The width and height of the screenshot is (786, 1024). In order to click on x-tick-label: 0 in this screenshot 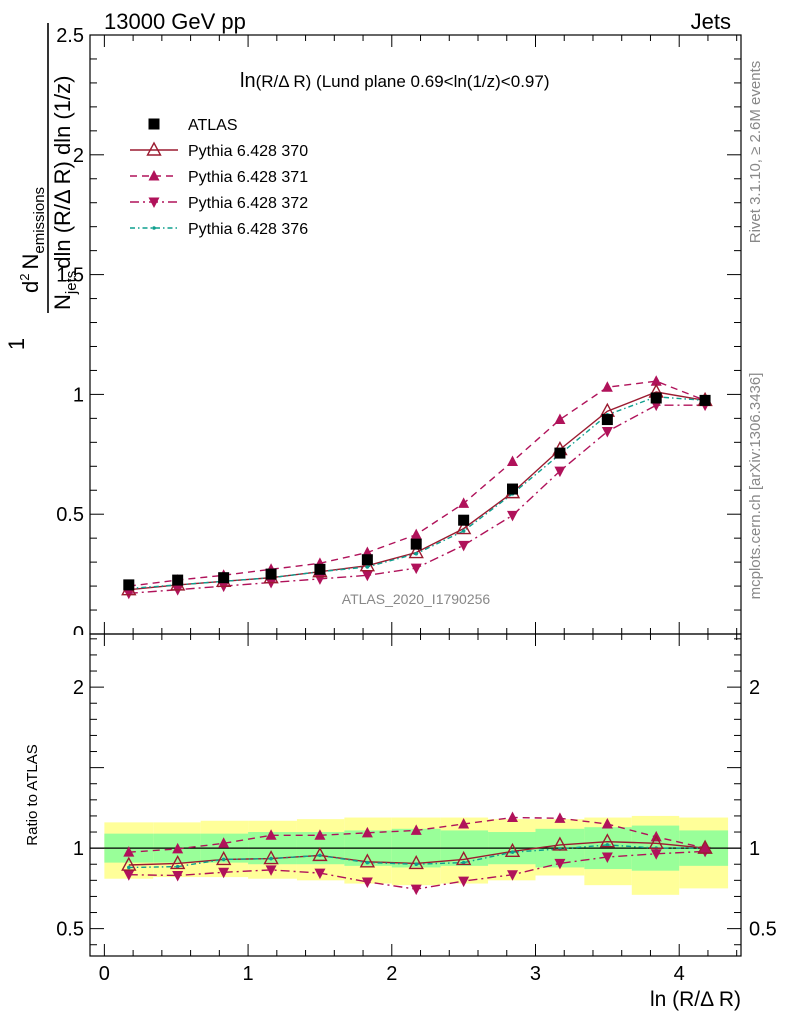, I will do `click(104, 974)`.